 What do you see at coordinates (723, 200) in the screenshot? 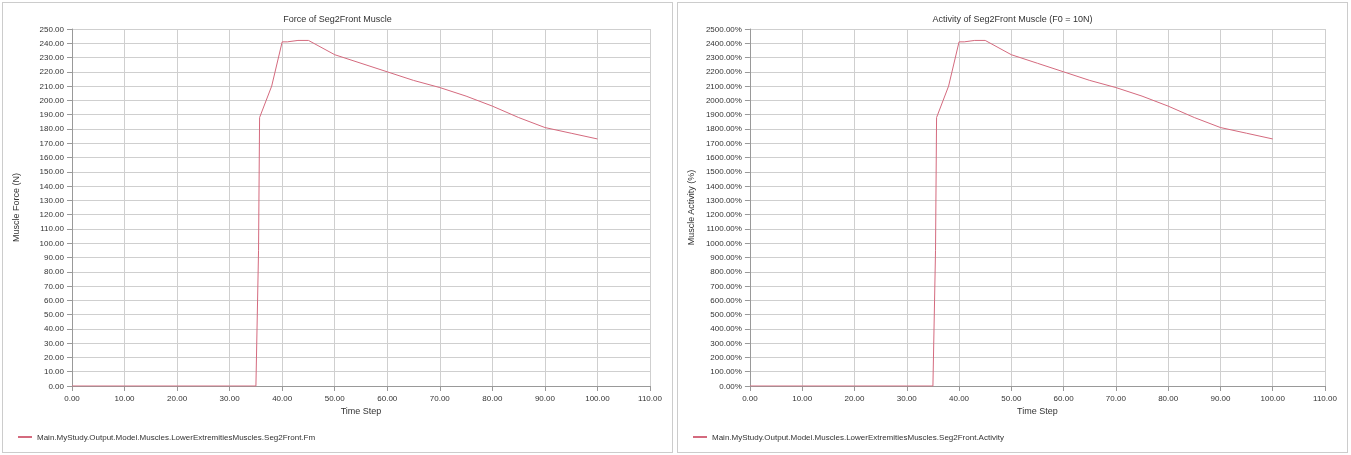
I see `y-tick-label: 1300.00%` at bounding box center [723, 200].